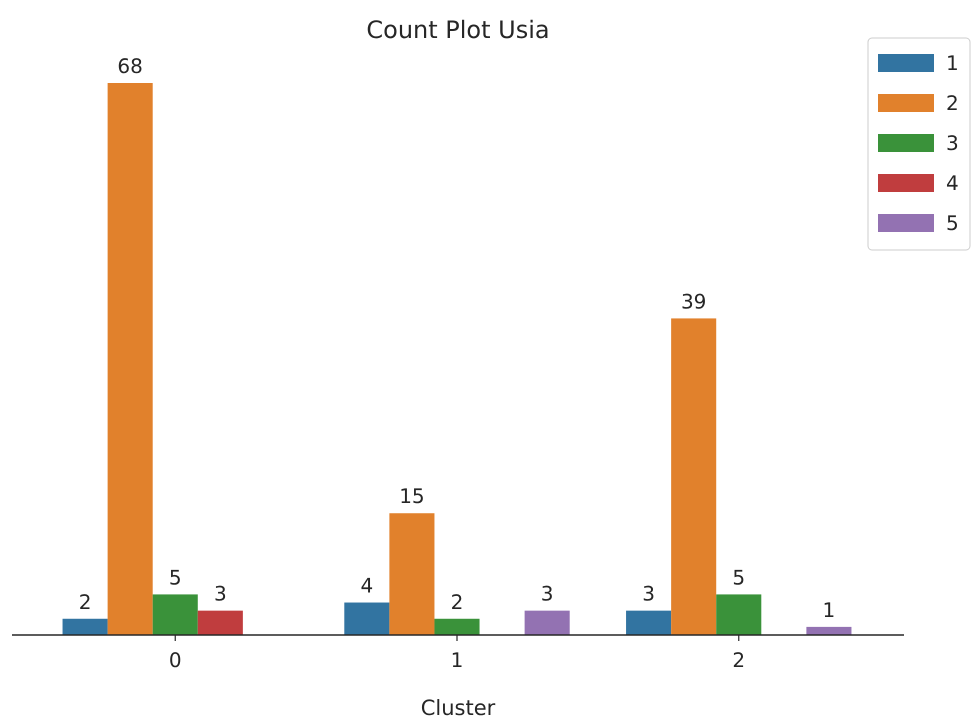 The image size is (976, 723). I want to click on legend-label: 1, so click(952, 63).